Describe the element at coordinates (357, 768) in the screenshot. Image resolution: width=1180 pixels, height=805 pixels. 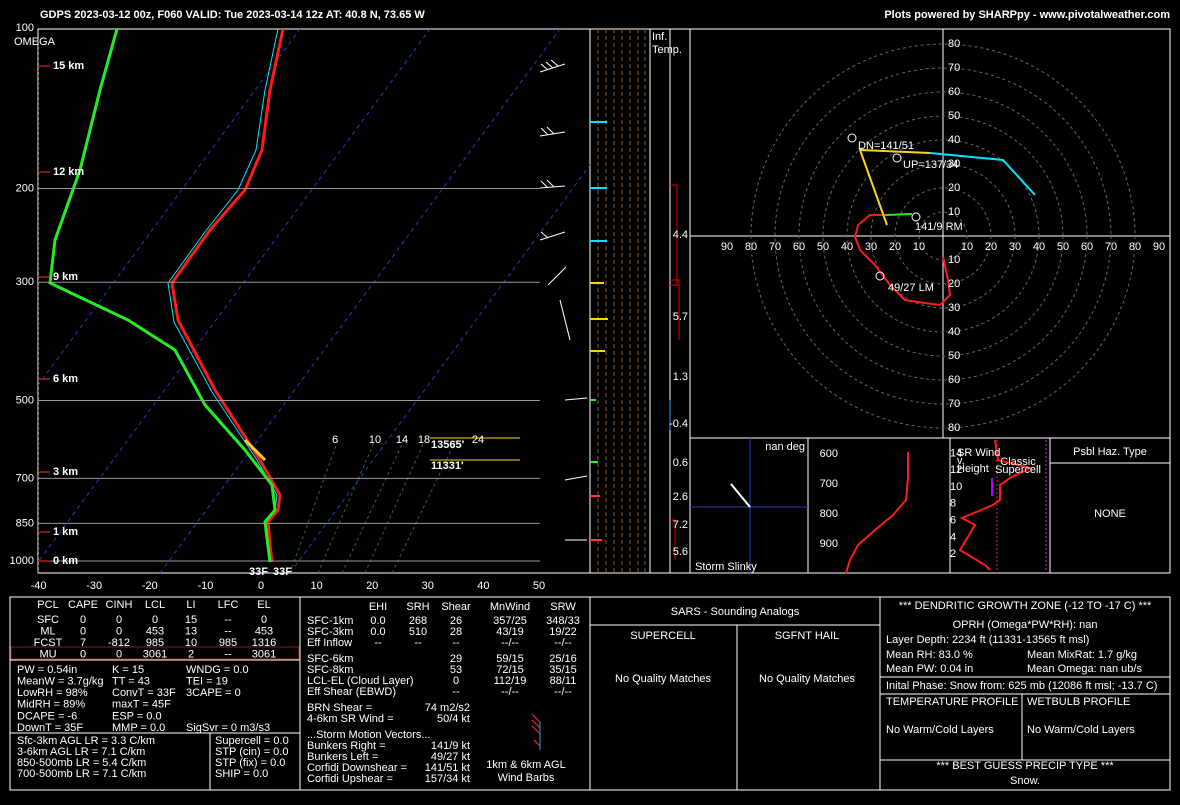
I see `motion-label: Corfidi Downshear =` at that location.